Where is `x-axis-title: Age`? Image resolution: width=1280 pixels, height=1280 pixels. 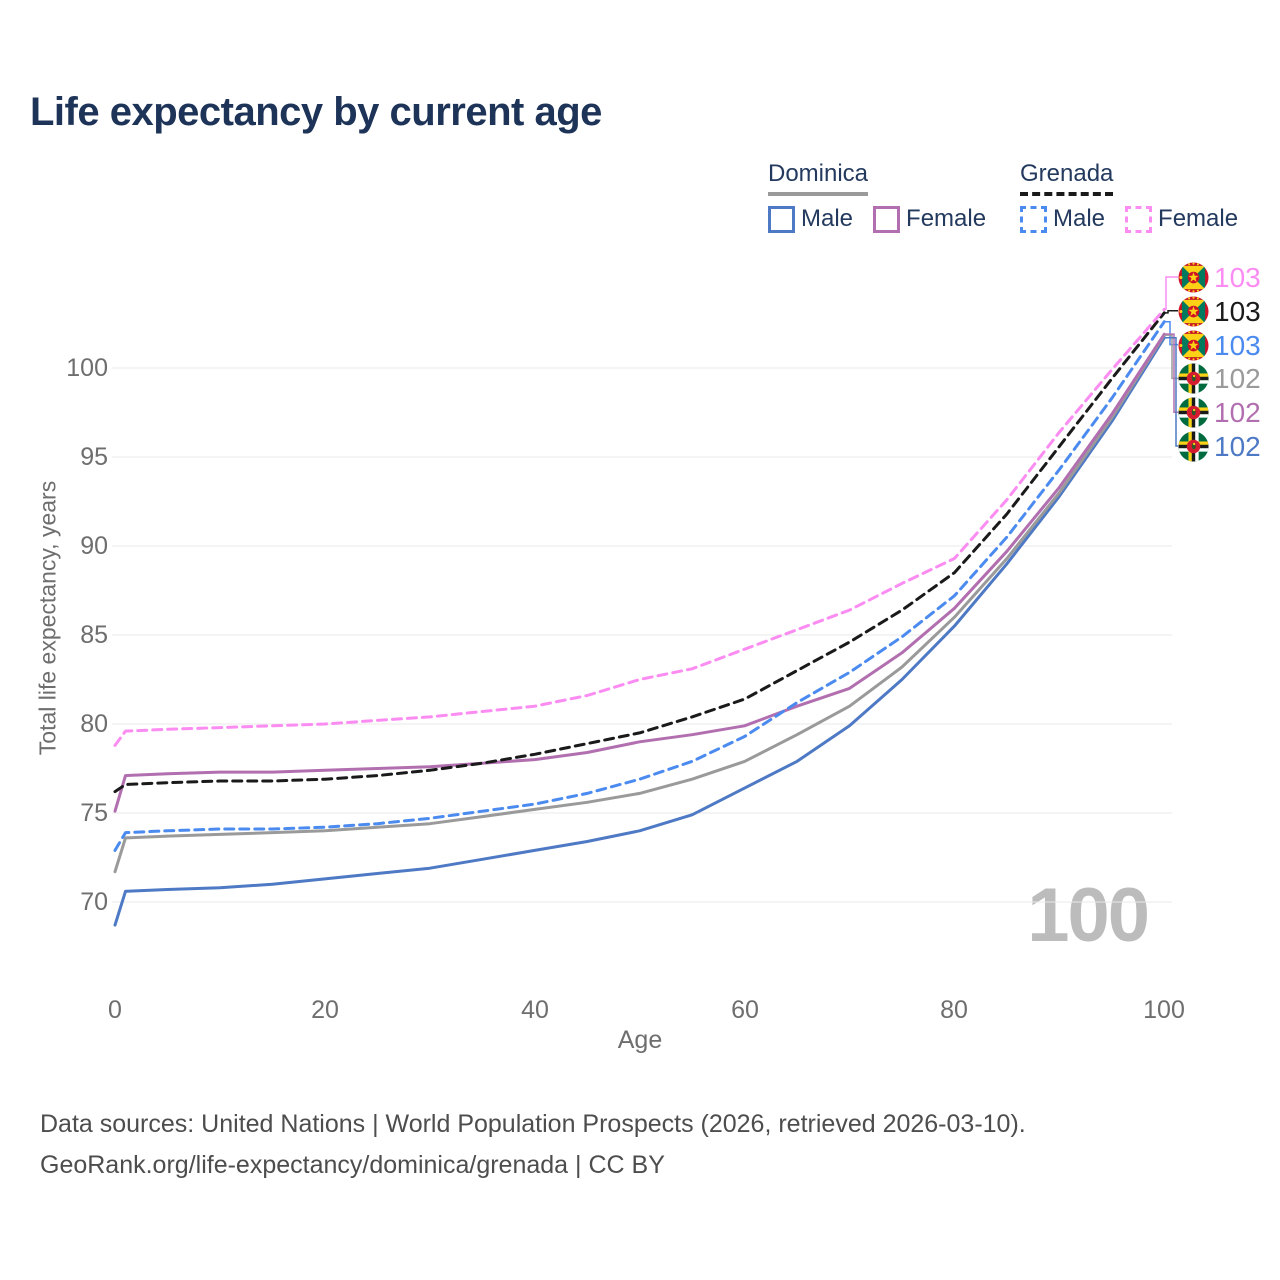 x-axis-title: Age is located at coordinates (640, 1040).